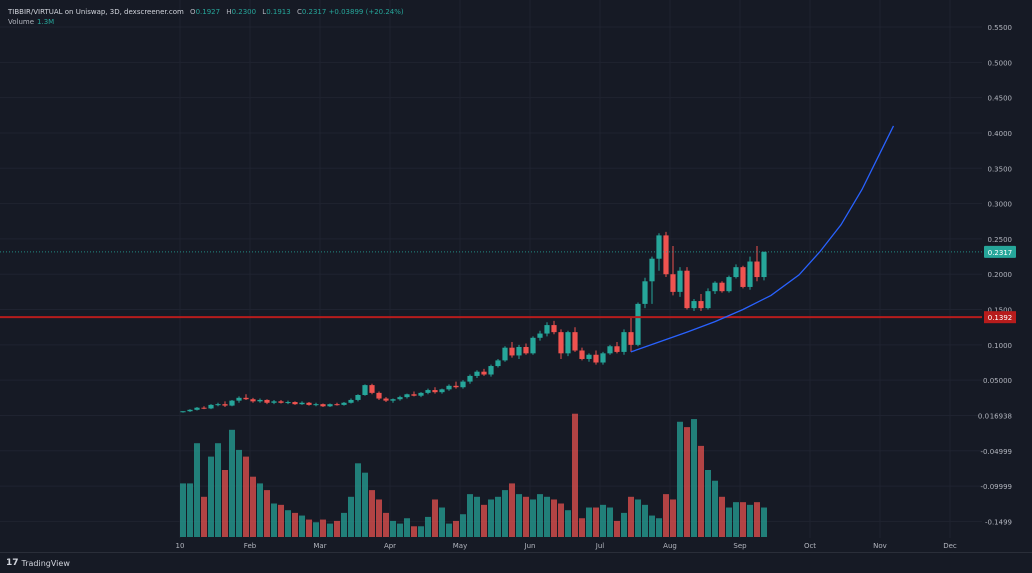 The width and height of the screenshot is (1032, 573). What do you see at coordinates (460, 546) in the screenshot?
I see `time-tick-label: May` at bounding box center [460, 546].